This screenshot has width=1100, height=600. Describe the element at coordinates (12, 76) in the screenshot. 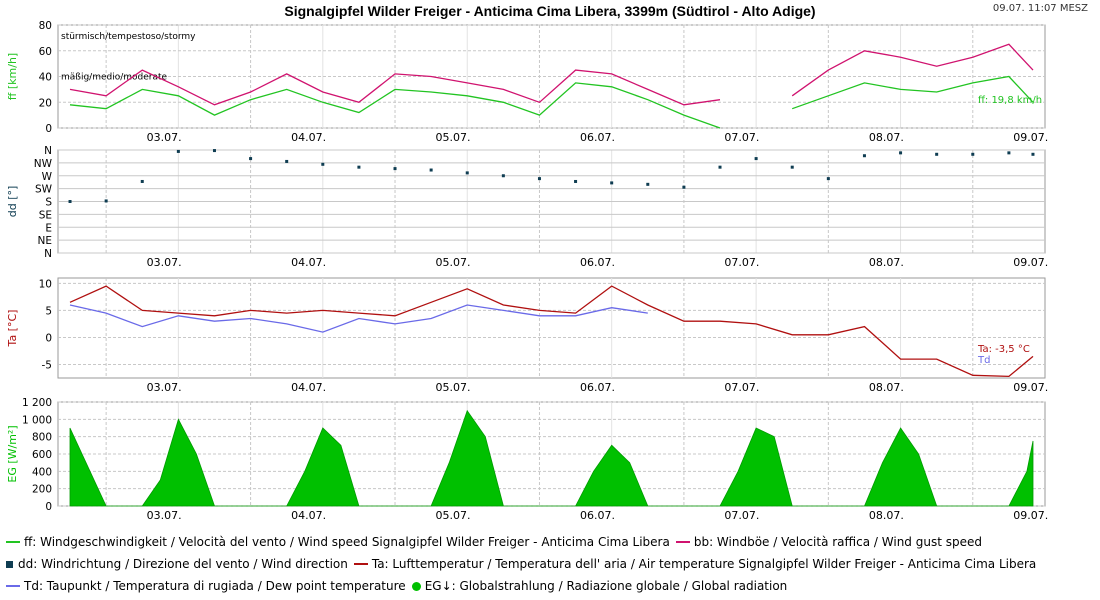

I see `y-axis-label: ff [km/h]` at that location.